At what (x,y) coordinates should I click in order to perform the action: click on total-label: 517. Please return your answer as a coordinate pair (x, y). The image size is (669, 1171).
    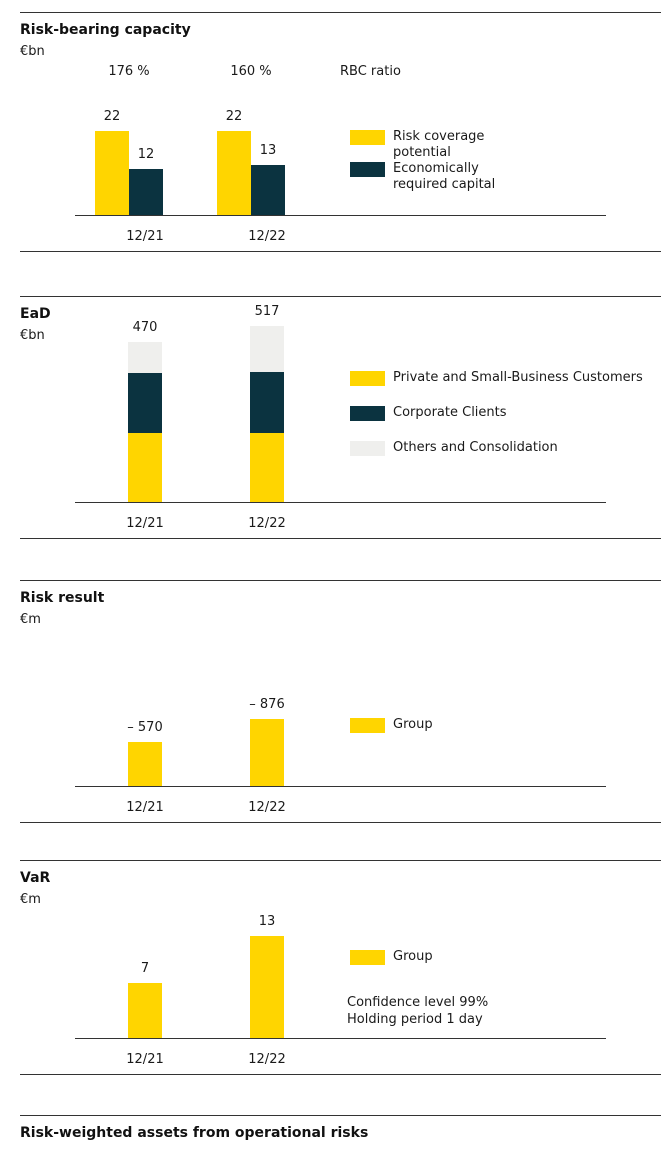
    Looking at the image, I should click on (267, 311).